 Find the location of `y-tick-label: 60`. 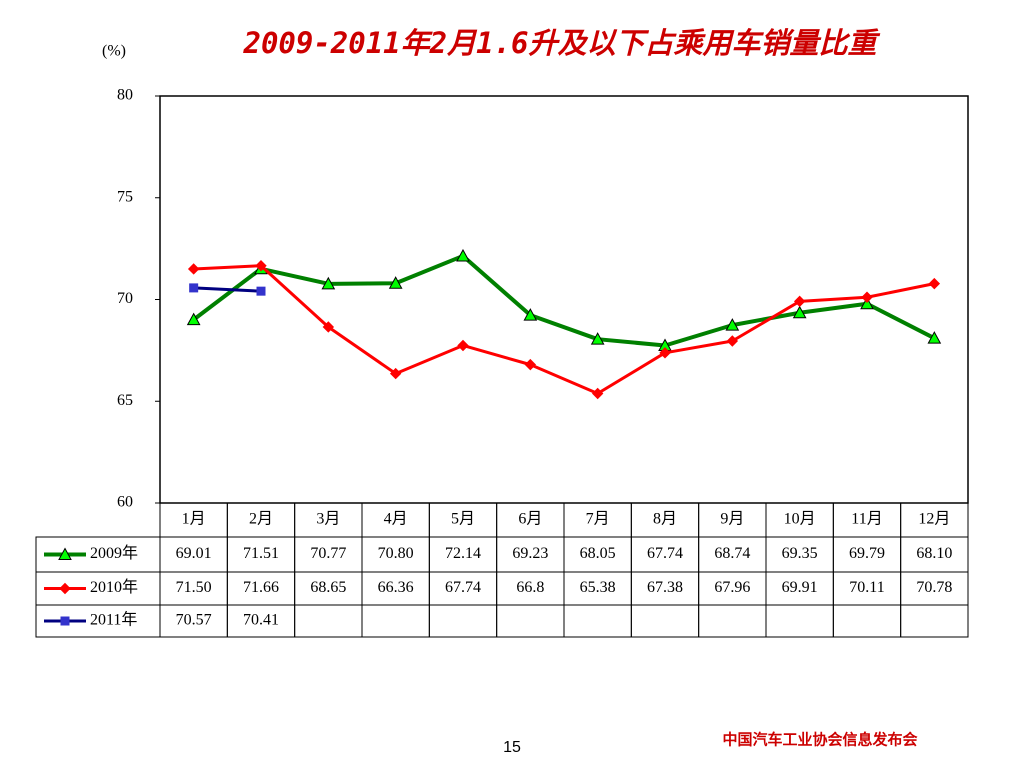

y-tick-label: 60 is located at coordinates (125, 502).